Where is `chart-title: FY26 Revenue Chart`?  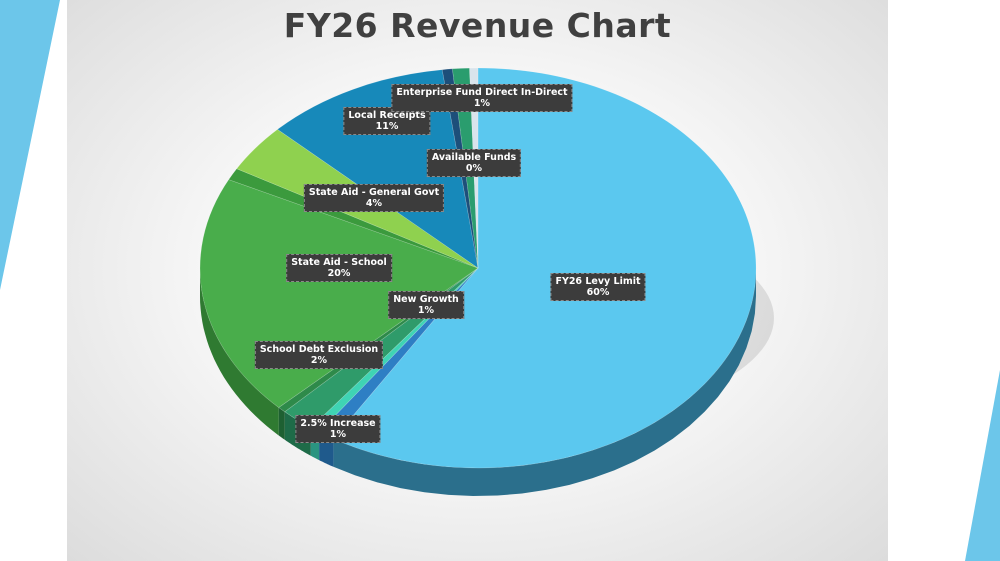 chart-title: FY26 Revenue Chart is located at coordinates (477, 25).